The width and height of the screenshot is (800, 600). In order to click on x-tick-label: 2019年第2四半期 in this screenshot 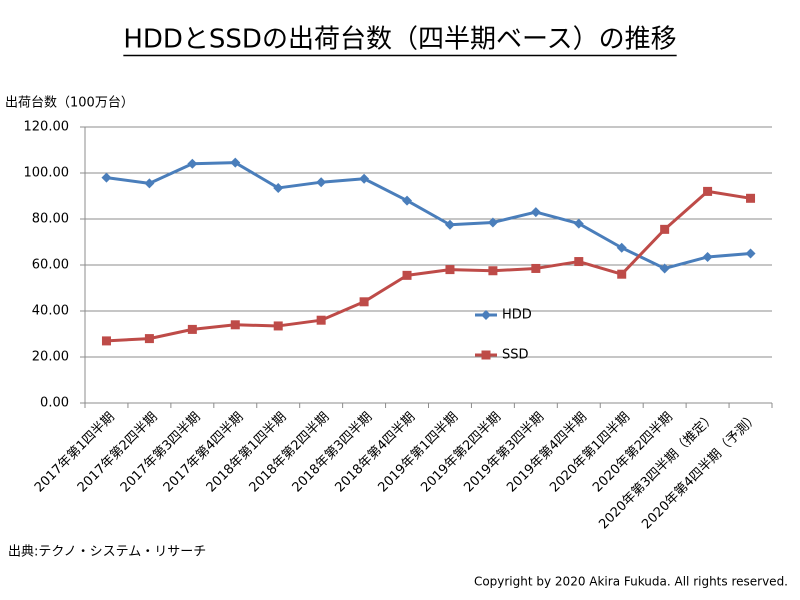, I will do `click(461, 453)`.